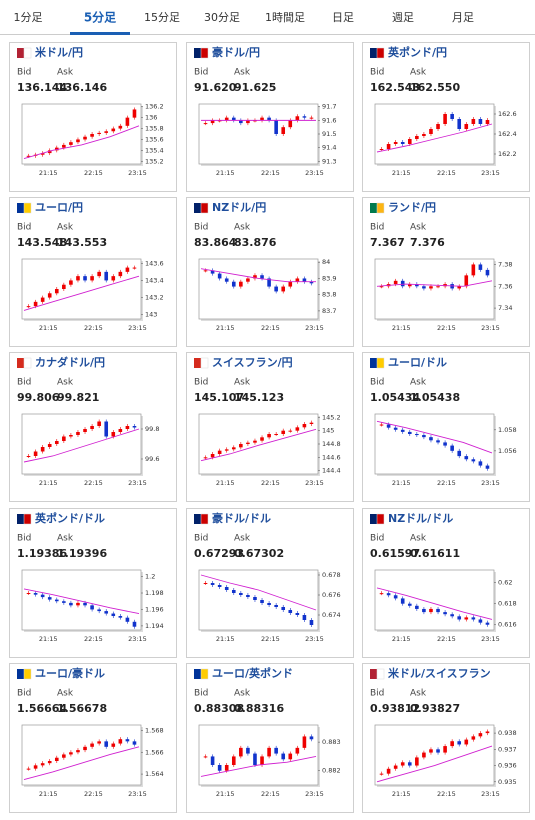 This screenshot has height=820, width=535. I want to click on pair-title: NZドル/ドル, so click(420, 518).